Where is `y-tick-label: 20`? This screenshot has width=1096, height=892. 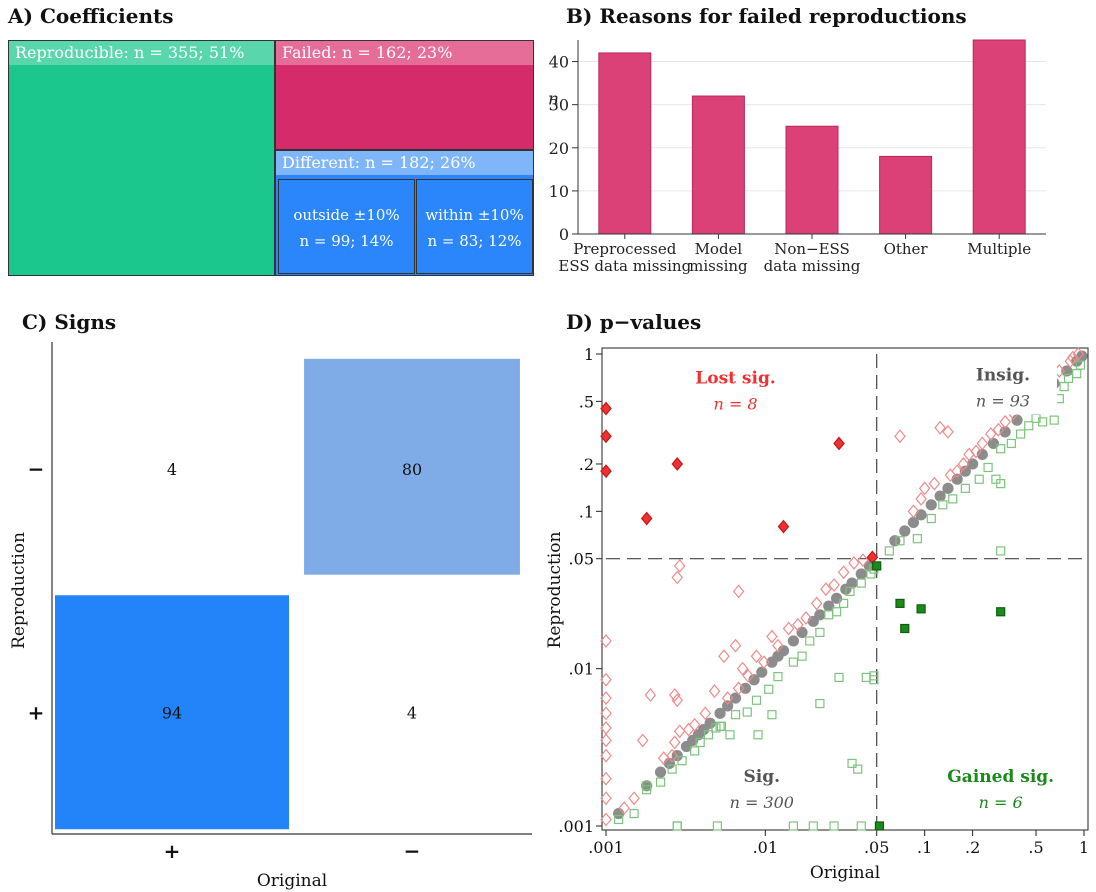
y-tick-label: 20 is located at coordinates (559, 148).